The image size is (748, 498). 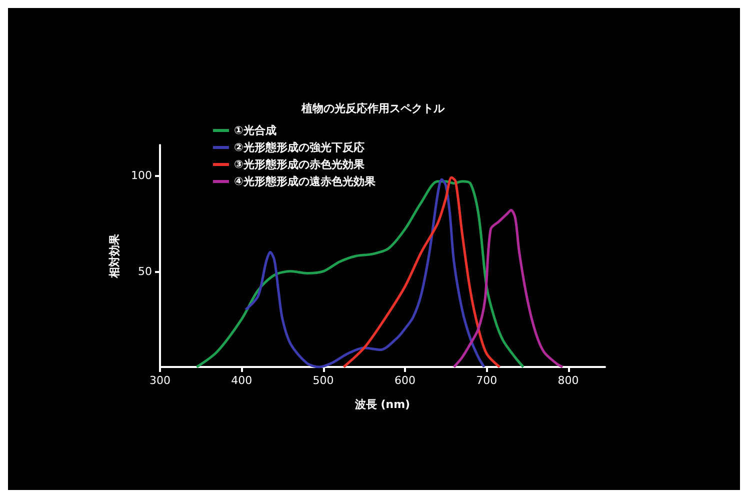 I want to click on legend-label: ①光合成, so click(x=255, y=130).